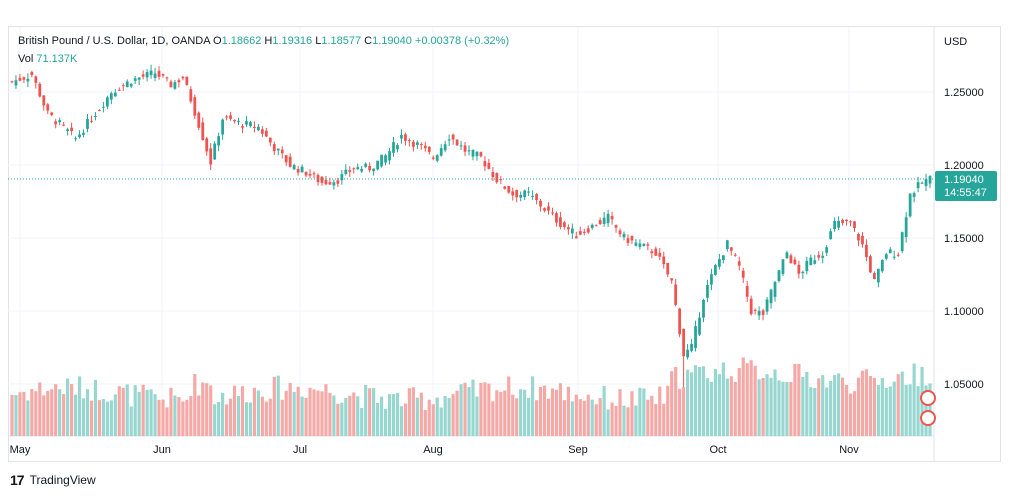 This screenshot has height=498, width=1012. What do you see at coordinates (20, 450) in the screenshot?
I see `x-tick-label: May` at bounding box center [20, 450].